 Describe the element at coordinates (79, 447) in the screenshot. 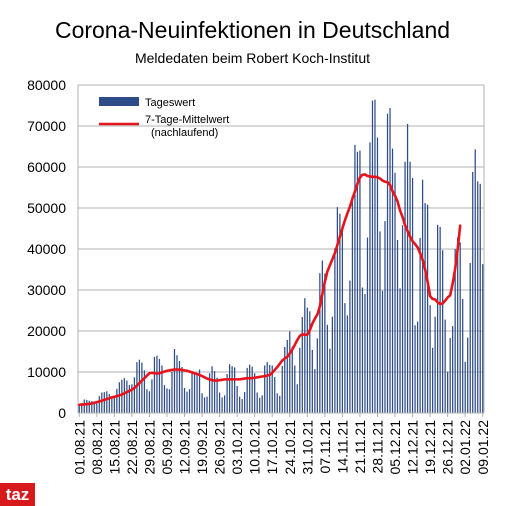

I see `x-tick-label: 01.08.21` at that location.